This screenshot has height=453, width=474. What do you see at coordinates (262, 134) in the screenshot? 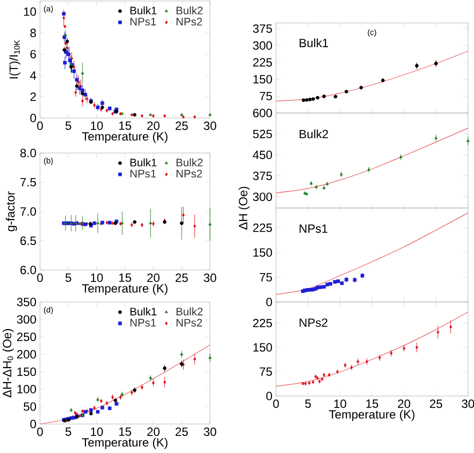
I see `y-tick-label: 525` at bounding box center [262, 134].